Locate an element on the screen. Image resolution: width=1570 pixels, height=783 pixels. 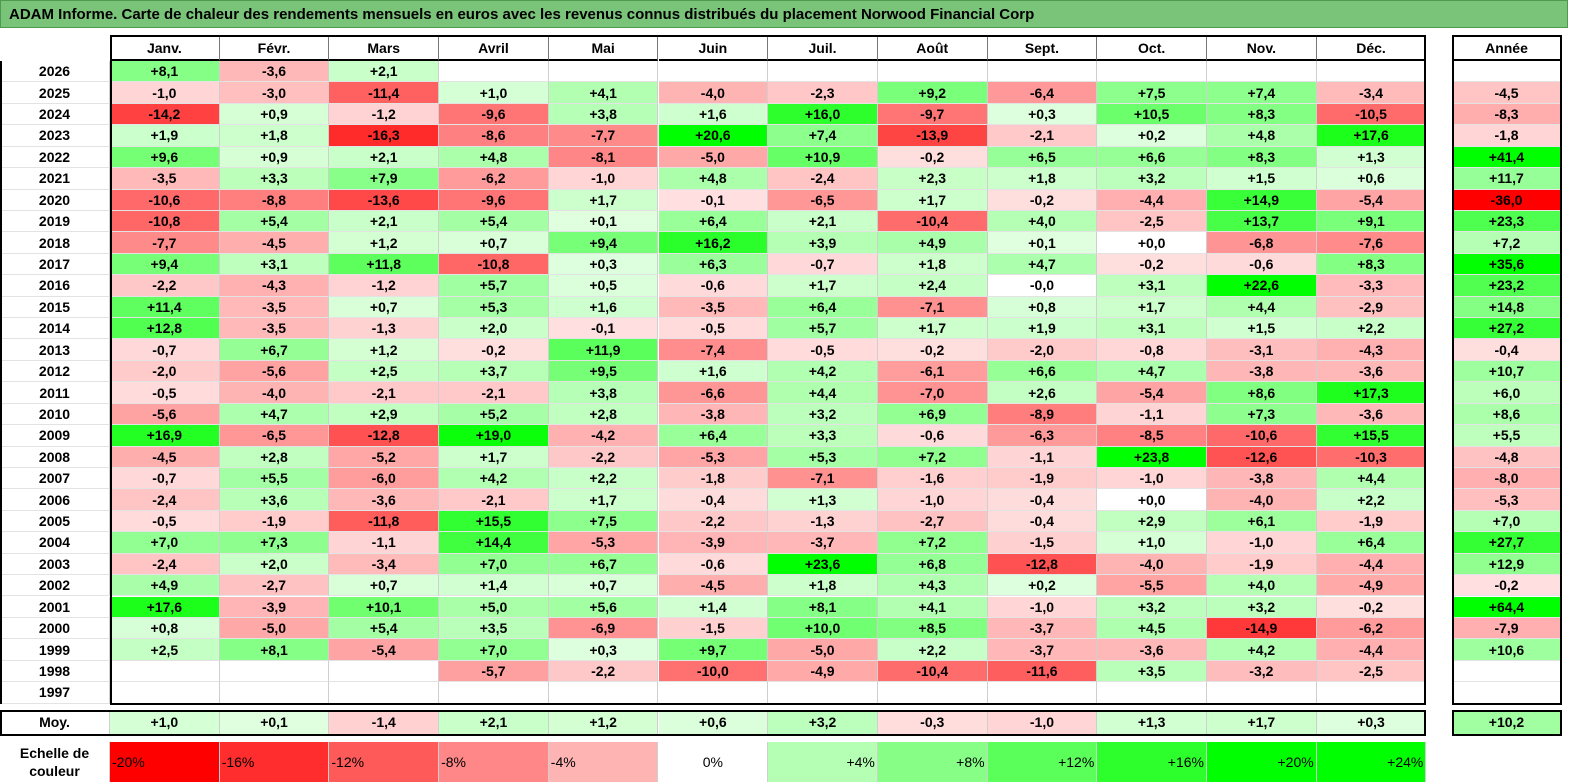
heat-cell: +11,9 is located at coordinates (603, 350).